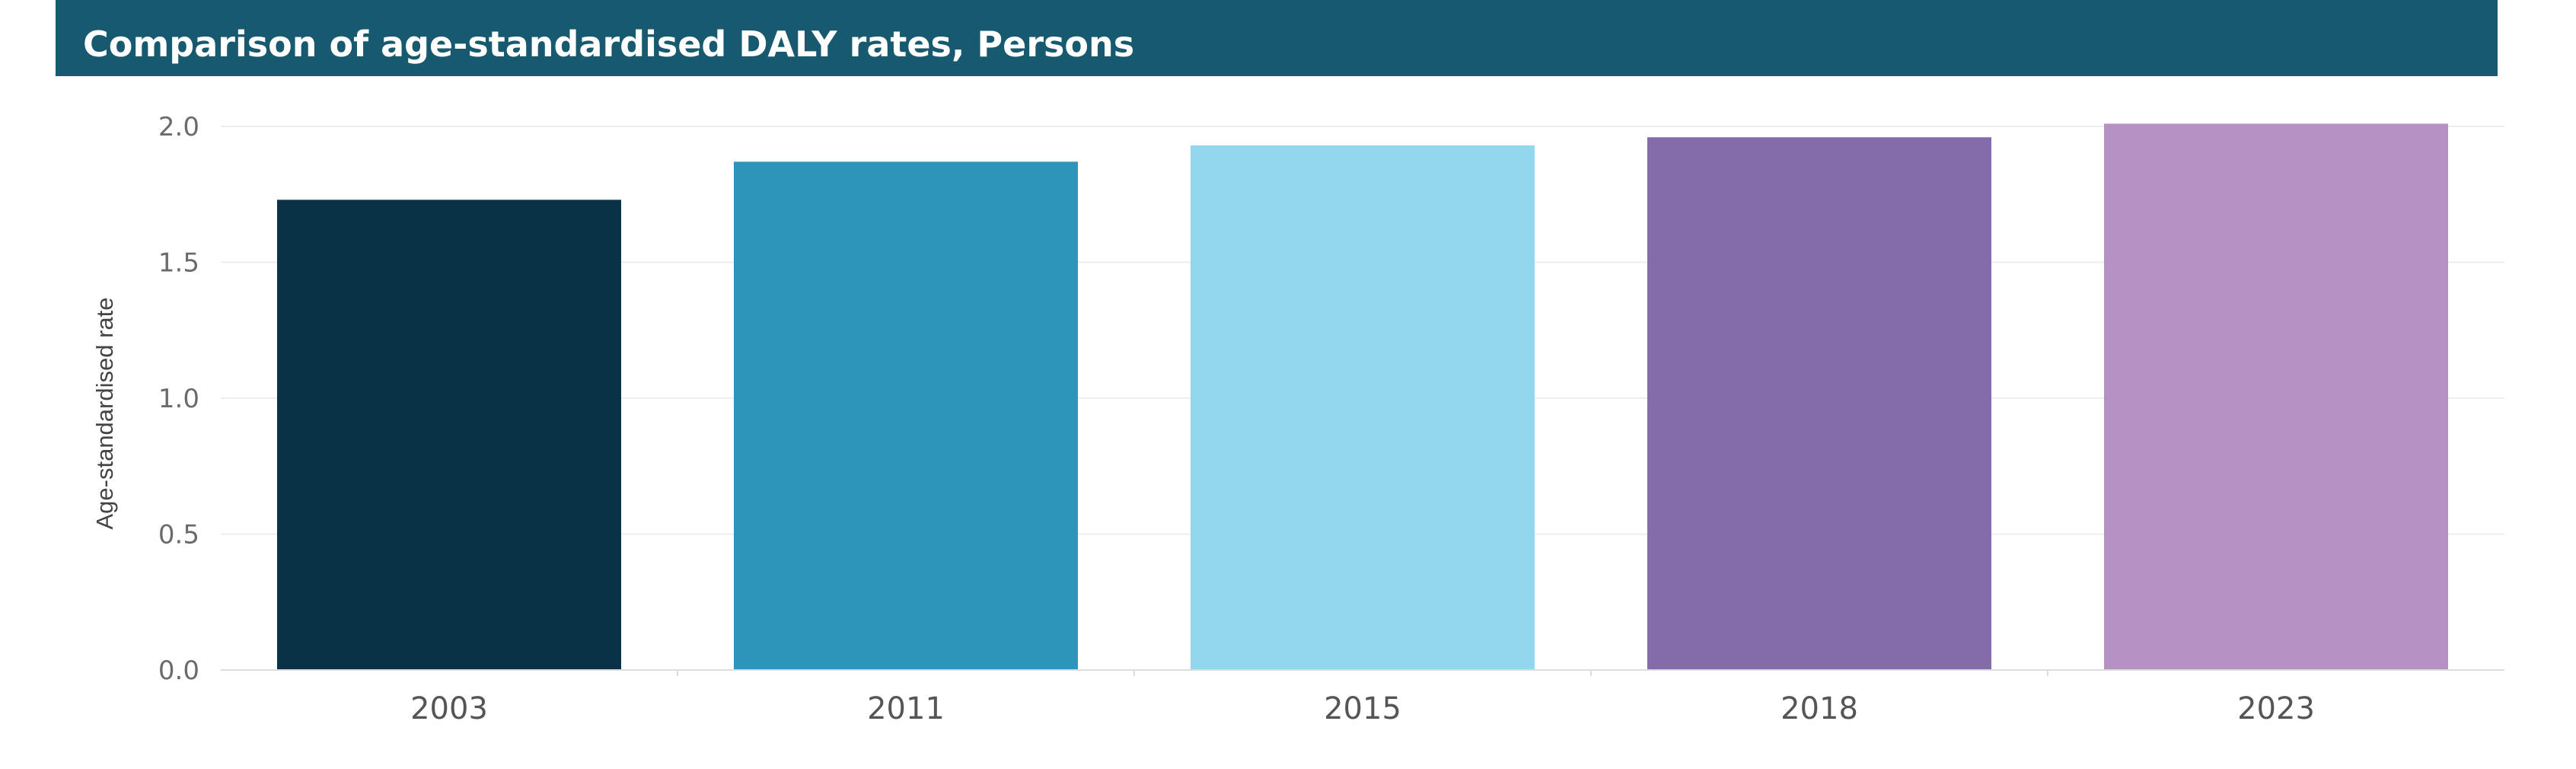  Describe the element at coordinates (1362, 708) in the screenshot. I see `x-tick-label: 2015` at that location.